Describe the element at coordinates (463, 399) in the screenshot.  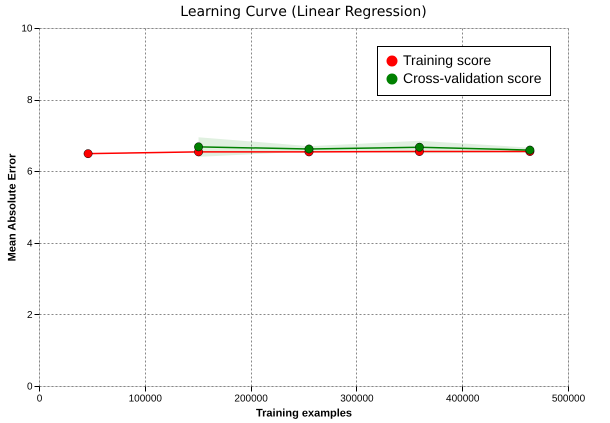
I see `x-tick-label: 400000` at that location.